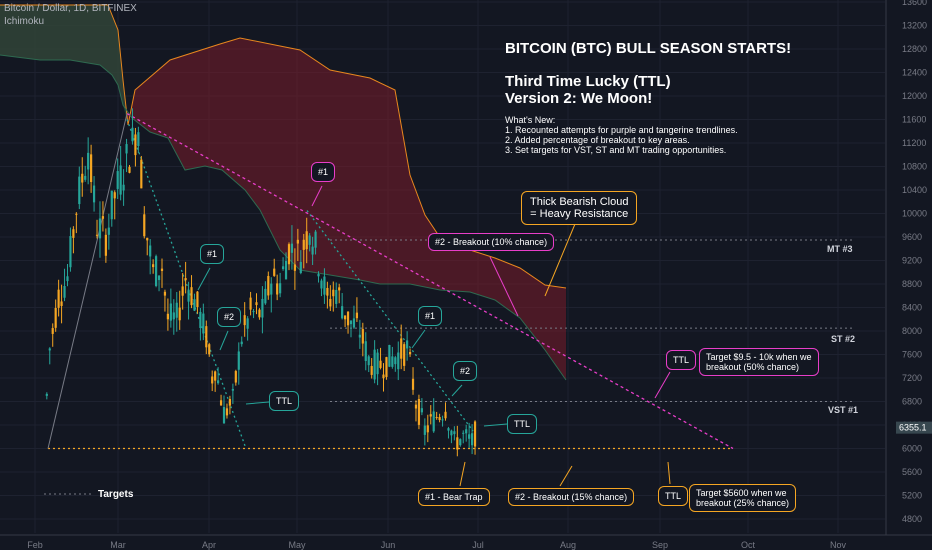 This screenshot has width=932, height=550. What do you see at coordinates (229, 317) in the screenshot?
I see `callout-two-teal-a: #2` at bounding box center [229, 317].